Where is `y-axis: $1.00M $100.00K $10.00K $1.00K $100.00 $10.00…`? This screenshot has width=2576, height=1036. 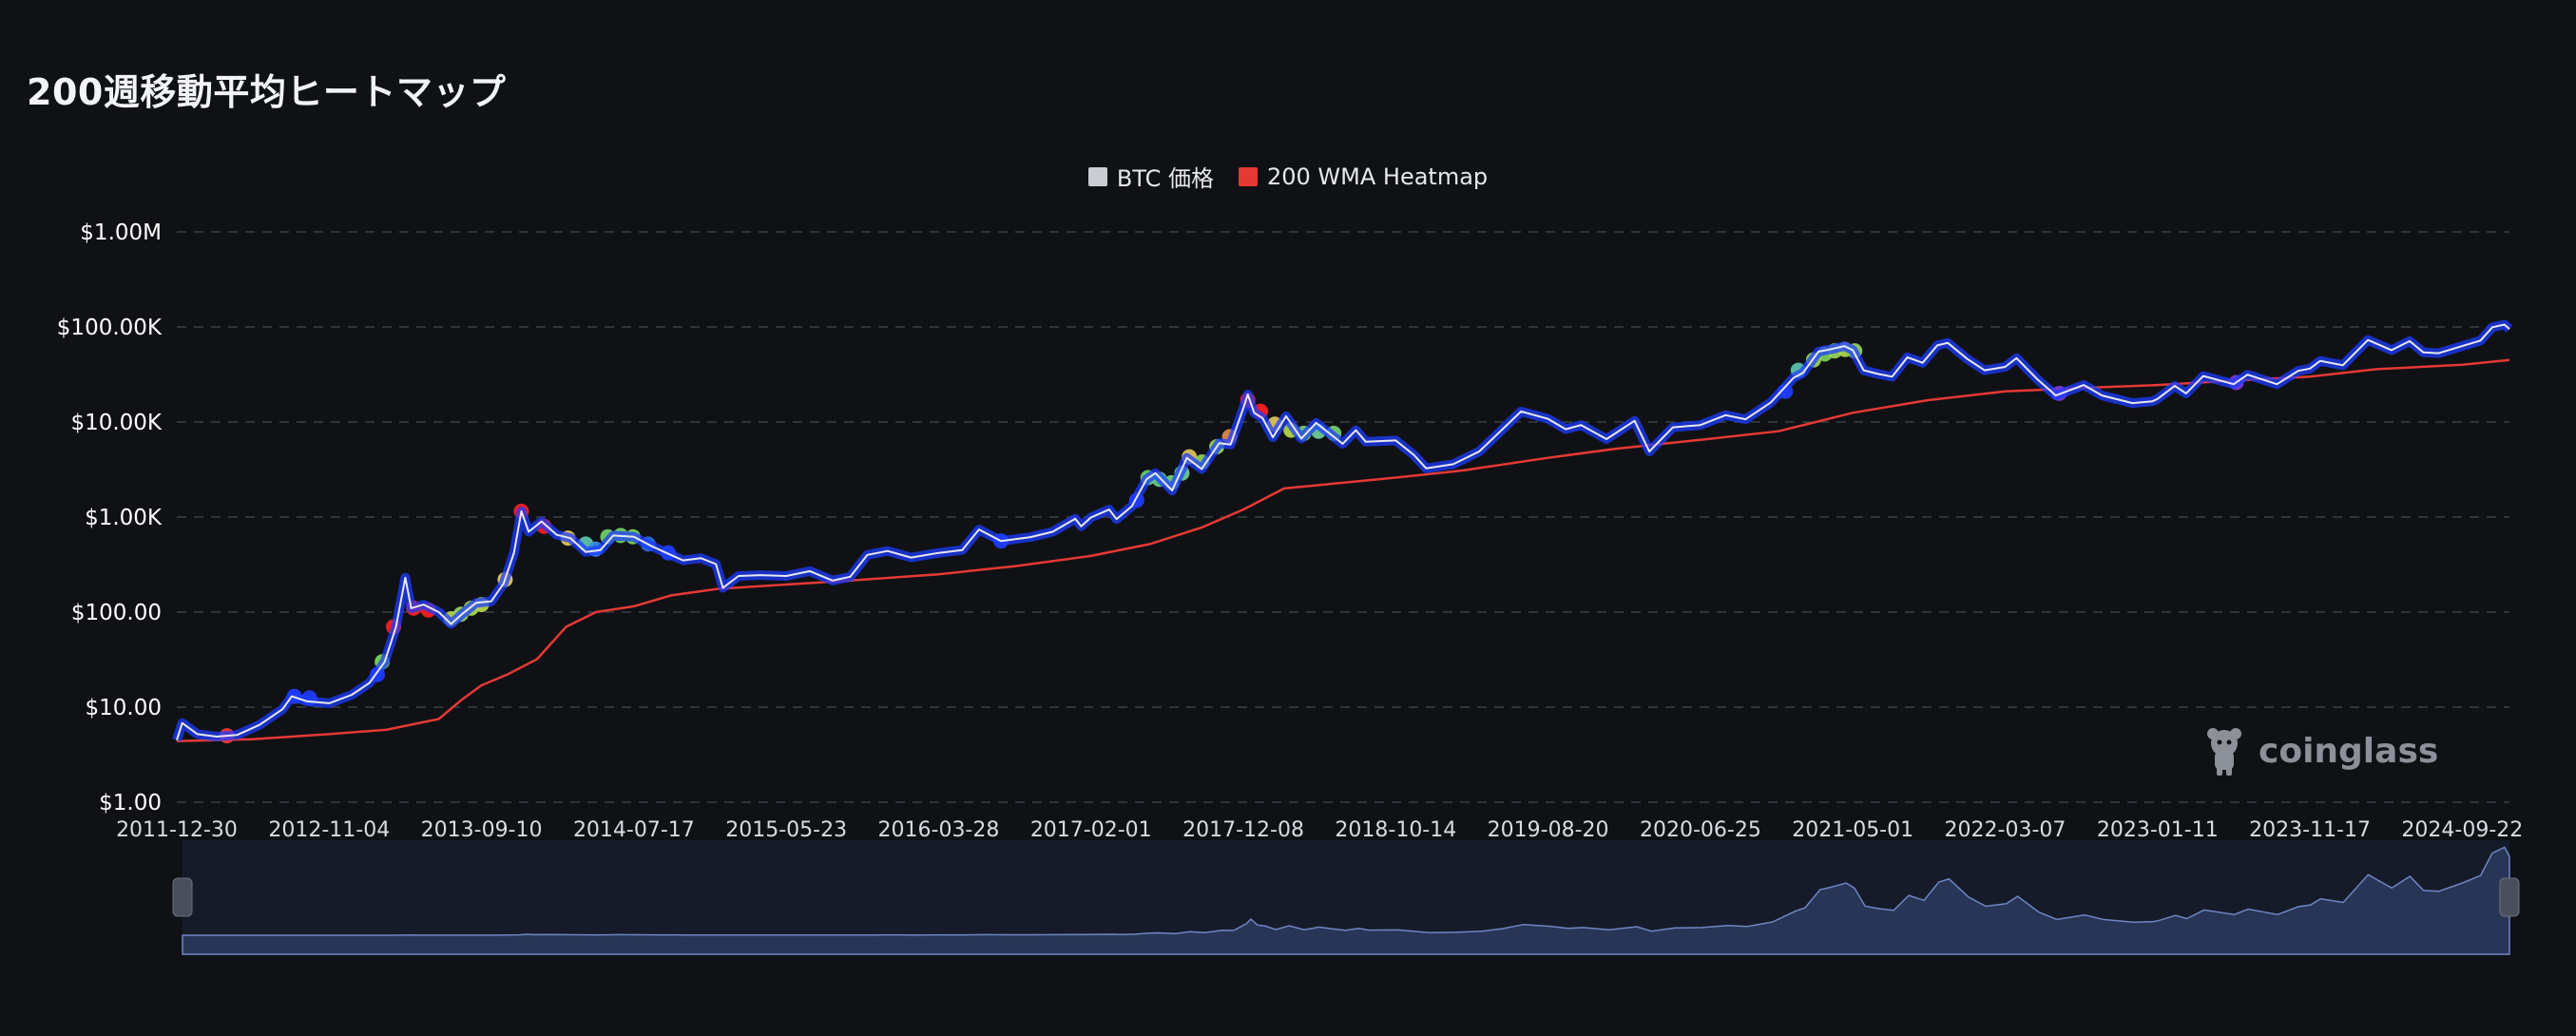
y-axis: $1.00M $100.00K $10.00K $1.00K $100.00 $10.00… is located at coordinates (110, 518).